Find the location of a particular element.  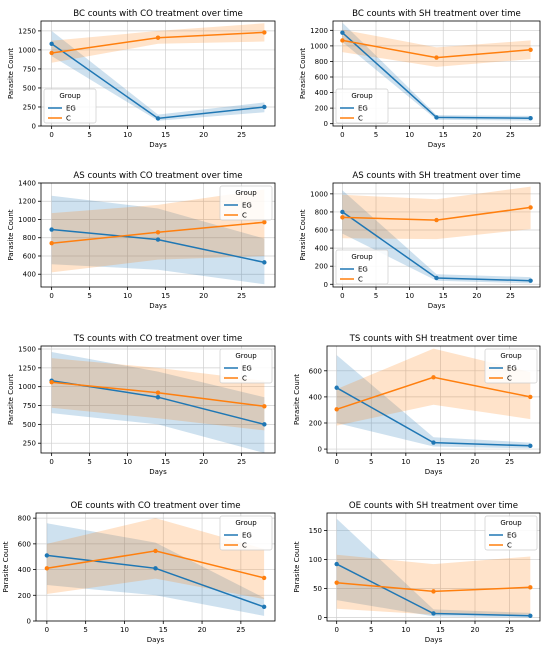

y-tick-label: 750 is located at coordinates (29, 406).